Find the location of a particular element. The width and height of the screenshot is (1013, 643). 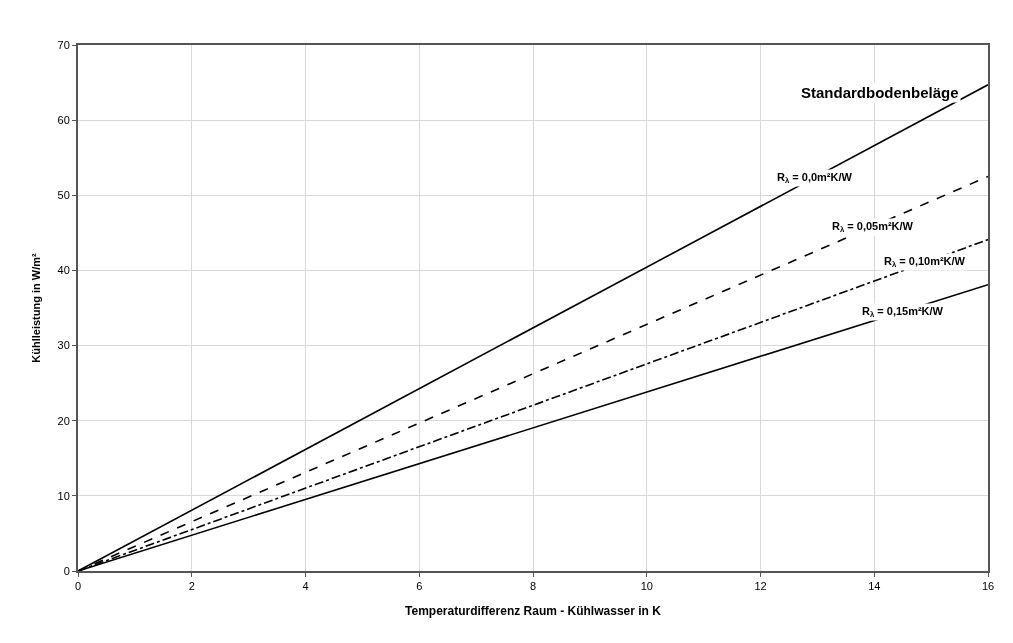

y-tick-label: 60 is located at coordinates (63, 119).